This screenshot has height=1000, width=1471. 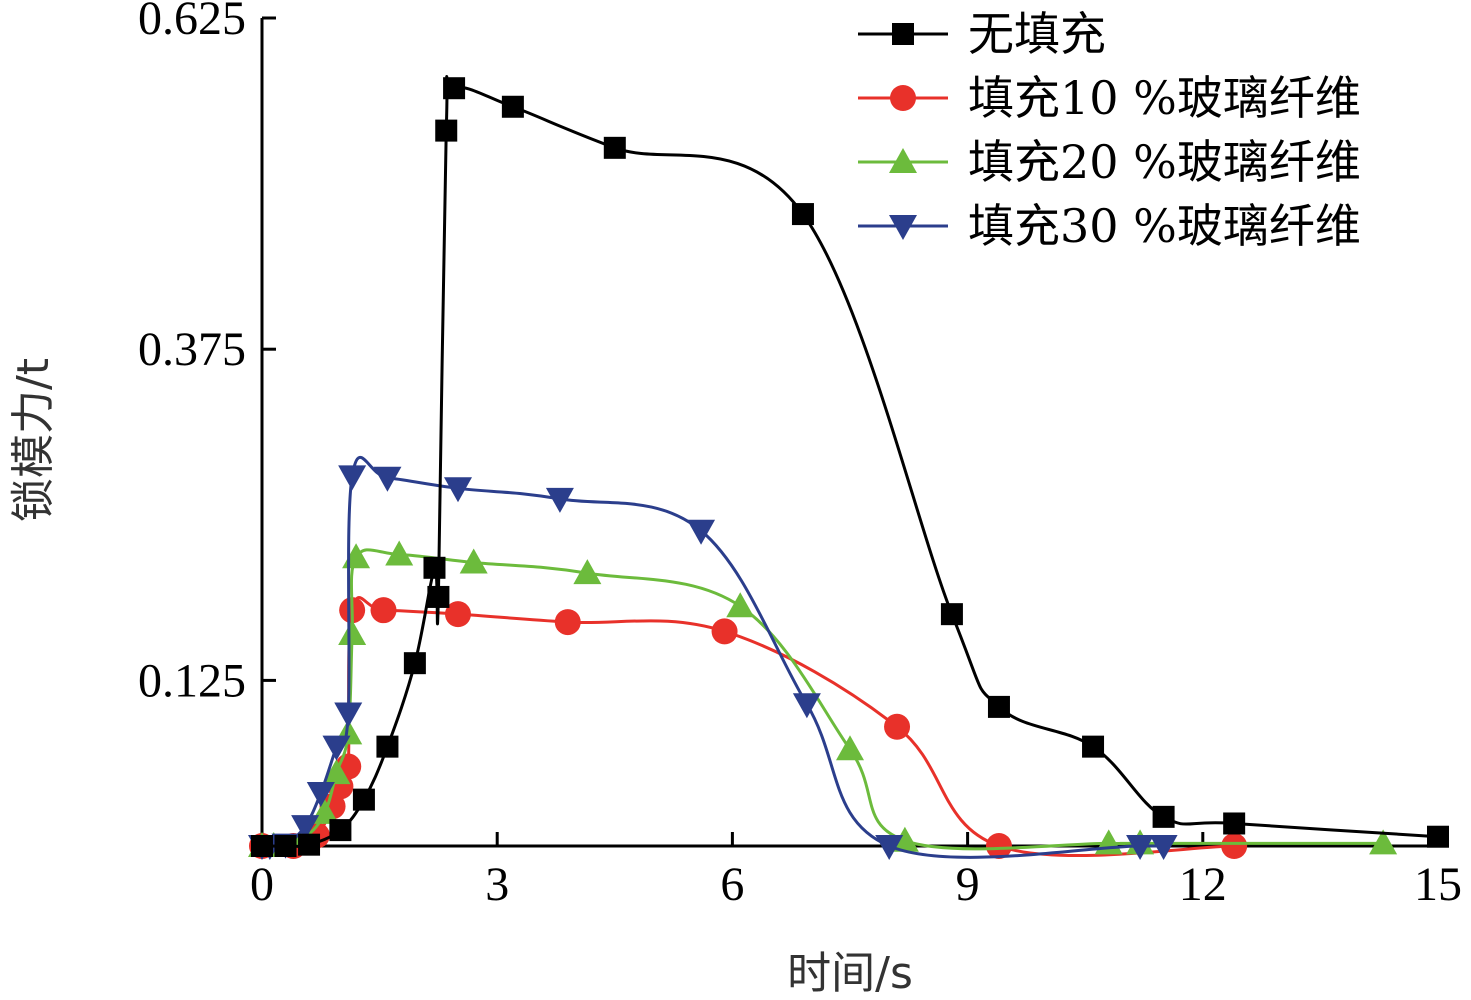 What do you see at coordinates (968, 884) in the screenshot?
I see `x-tick-label: 9` at bounding box center [968, 884].